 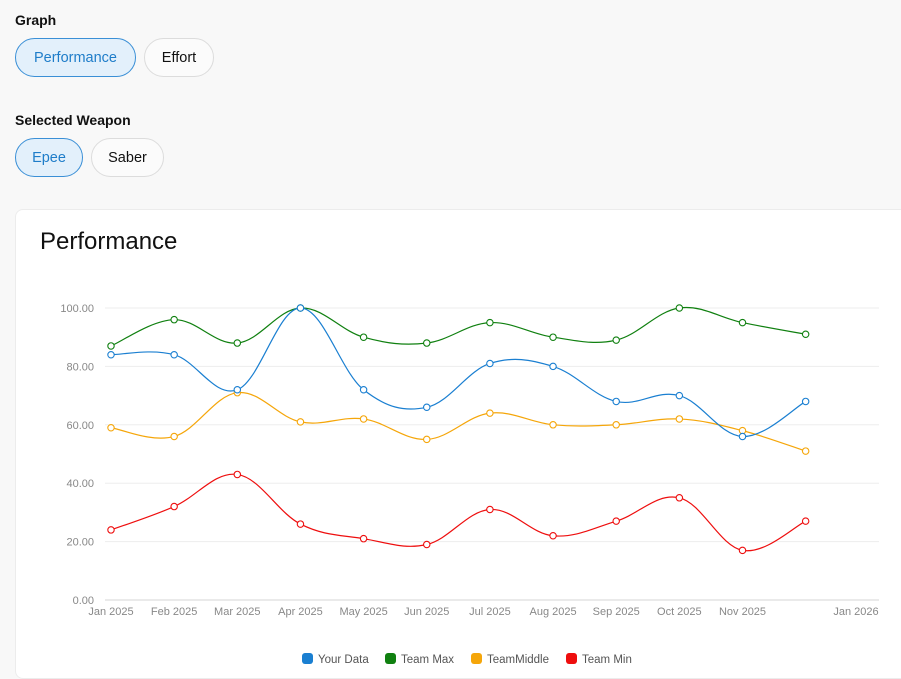 I want to click on series-teammiddle, so click(x=458, y=421).